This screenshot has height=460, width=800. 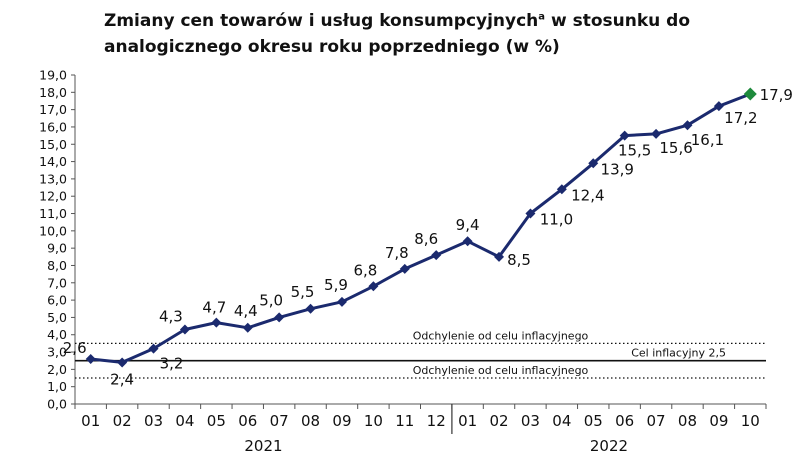 I want to click on y-tick-label: 9,0, so click(x=57, y=248).